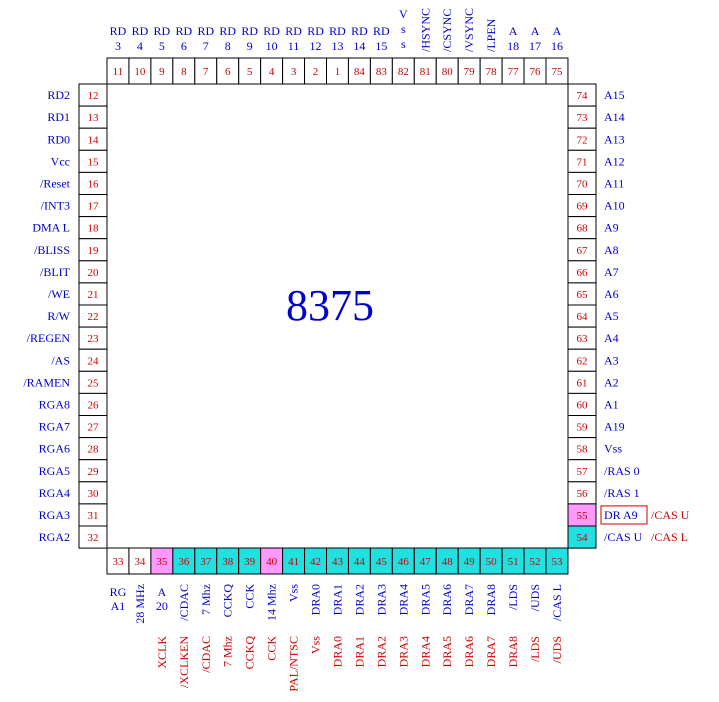 This screenshot has width=719, height=702. What do you see at coordinates (294, 664) in the screenshot?
I see `bottom-pin-alt-label: PAL/NTSC` at bounding box center [294, 664].